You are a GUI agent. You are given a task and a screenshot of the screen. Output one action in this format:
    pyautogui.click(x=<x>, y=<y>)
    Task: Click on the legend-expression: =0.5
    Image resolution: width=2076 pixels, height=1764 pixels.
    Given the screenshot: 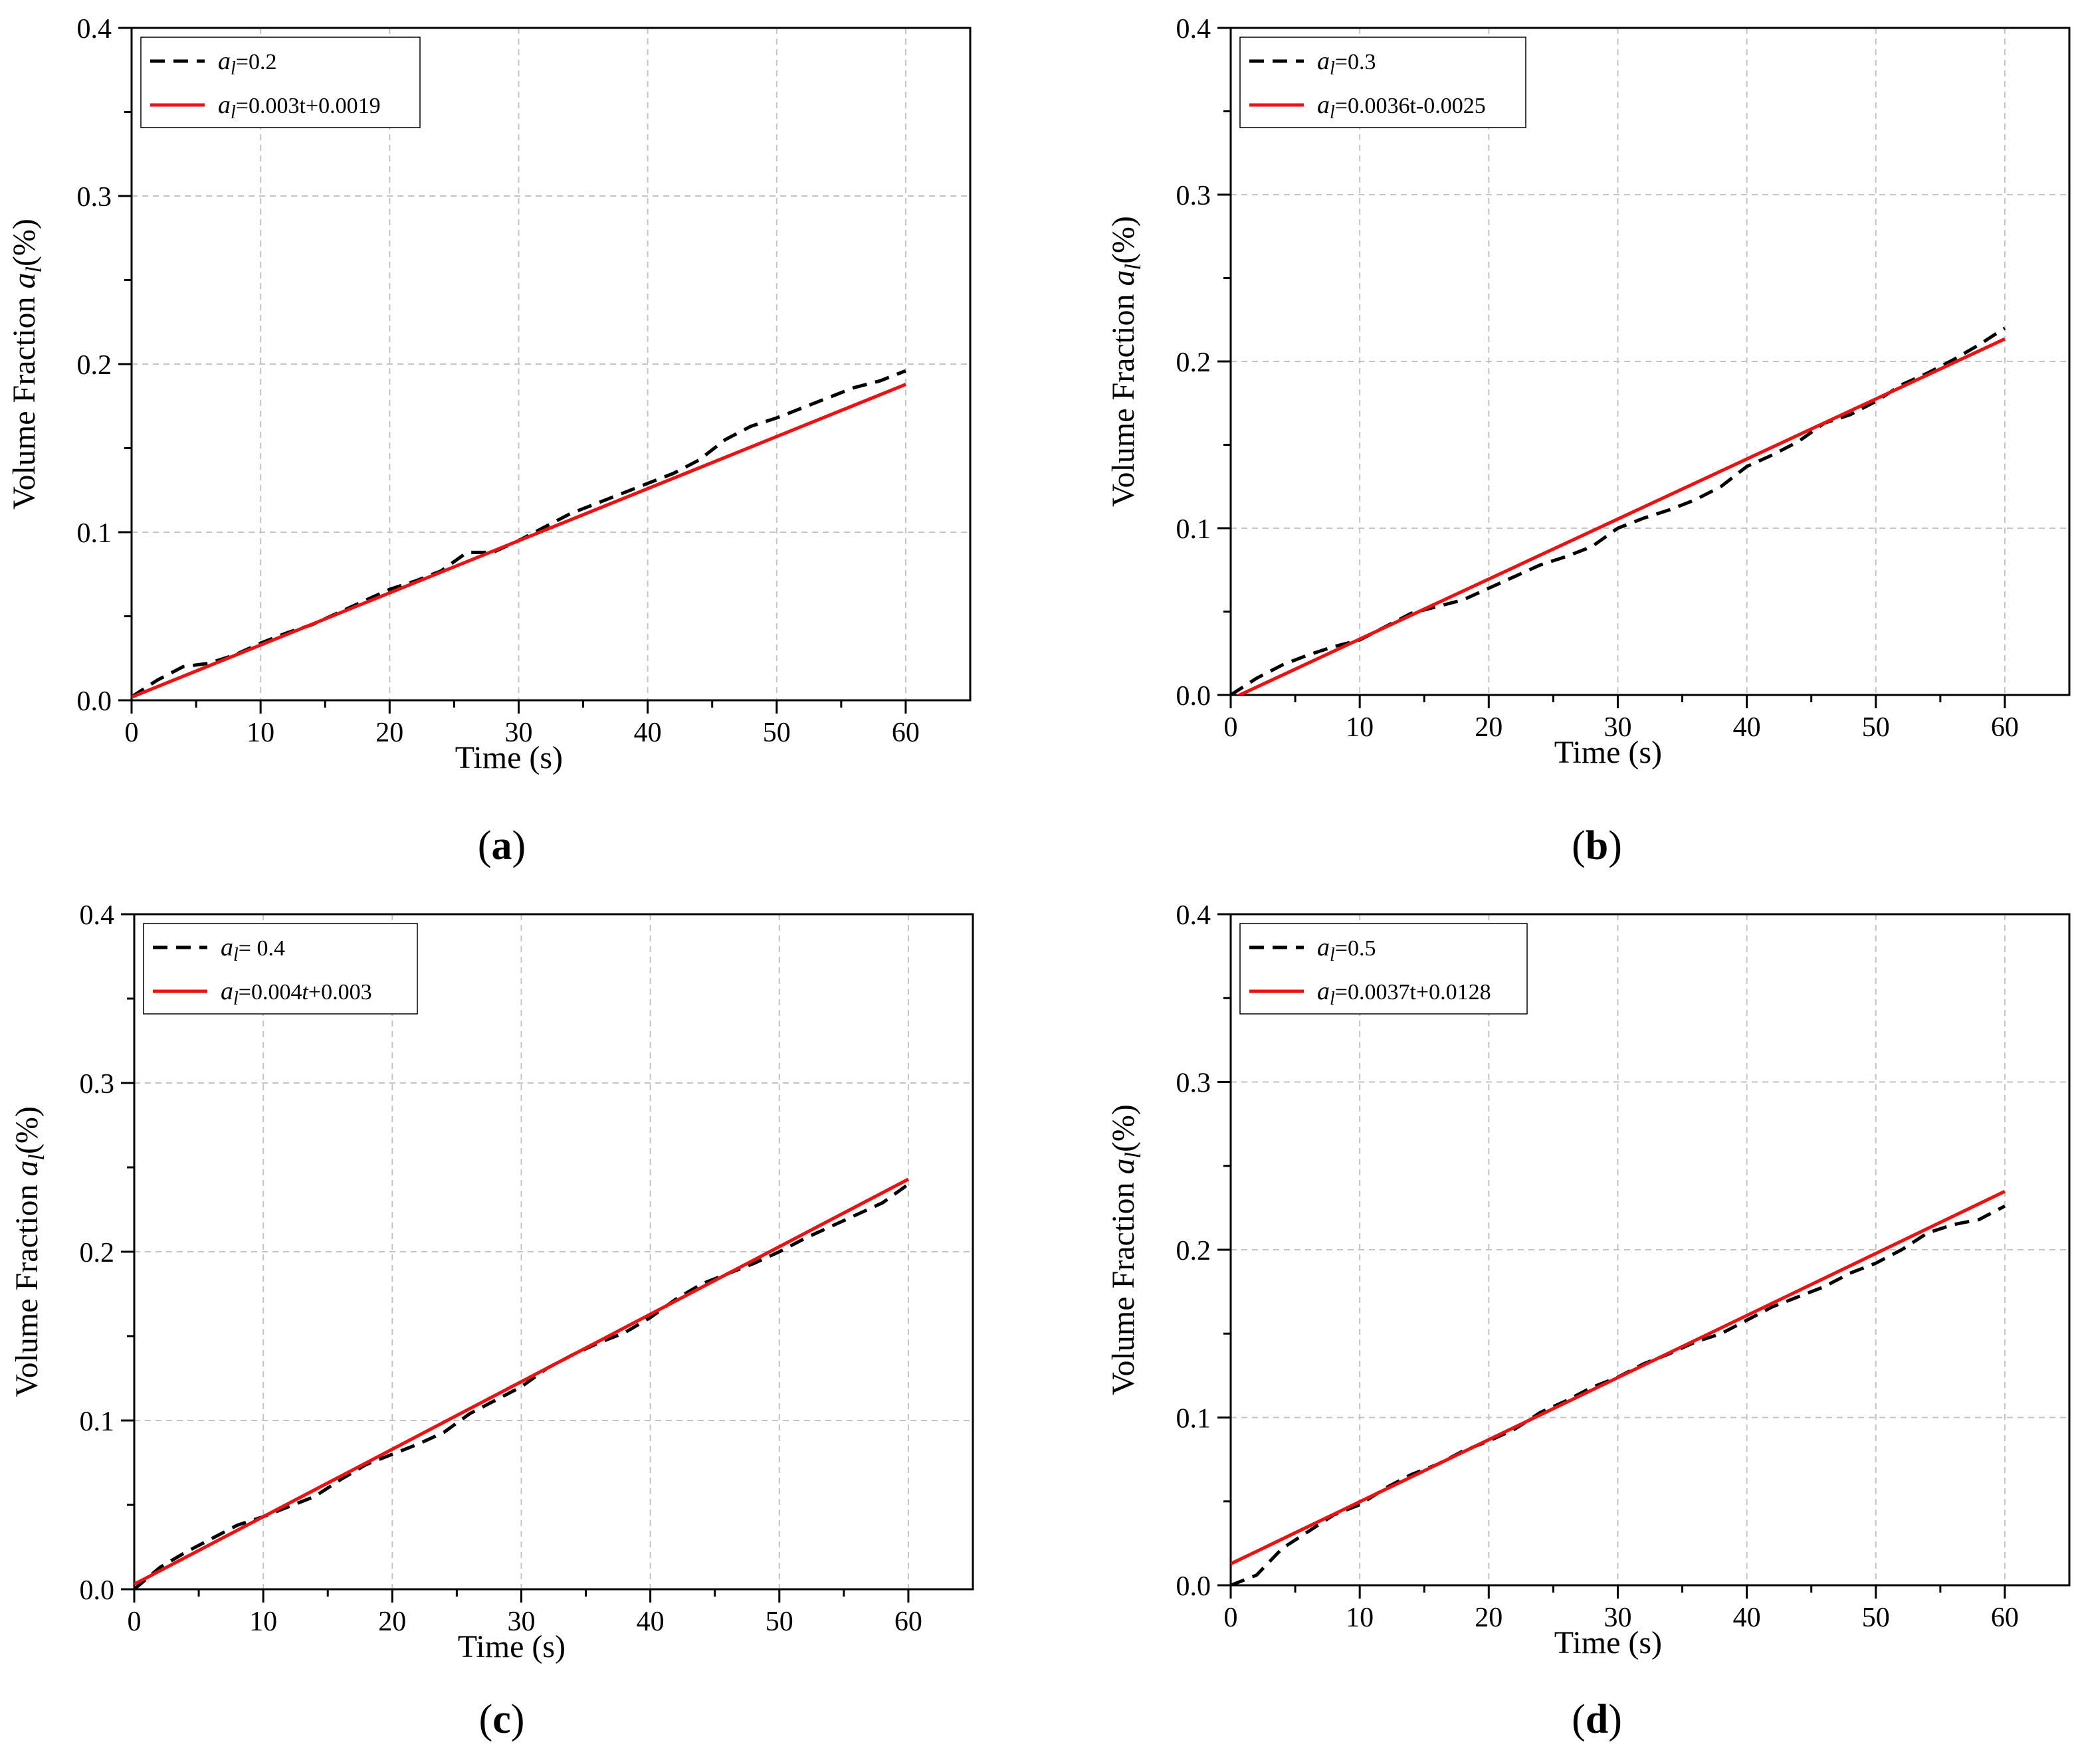 What is the action you would take?
    pyautogui.click(x=1355, y=948)
    